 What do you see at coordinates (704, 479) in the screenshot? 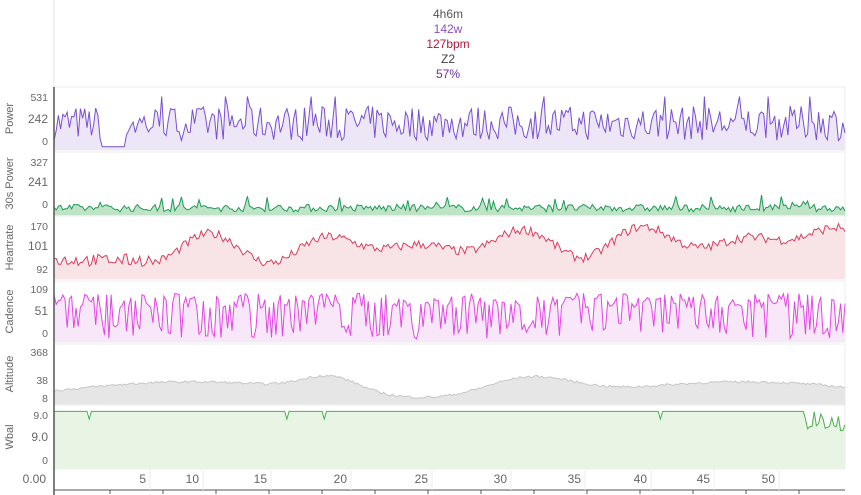
I see `x-tick-label: 45` at bounding box center [704, 479].